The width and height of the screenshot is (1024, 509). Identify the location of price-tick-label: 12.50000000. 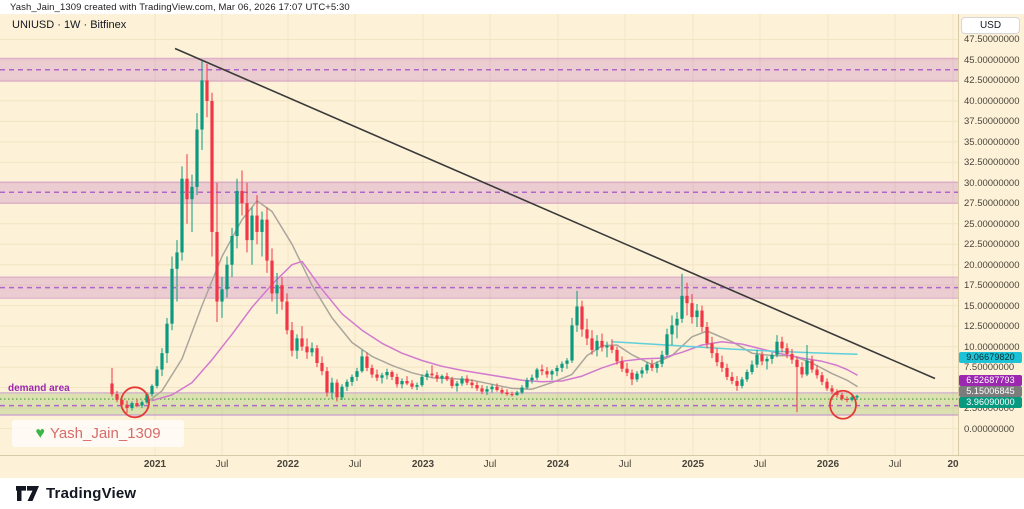
(992, 327).